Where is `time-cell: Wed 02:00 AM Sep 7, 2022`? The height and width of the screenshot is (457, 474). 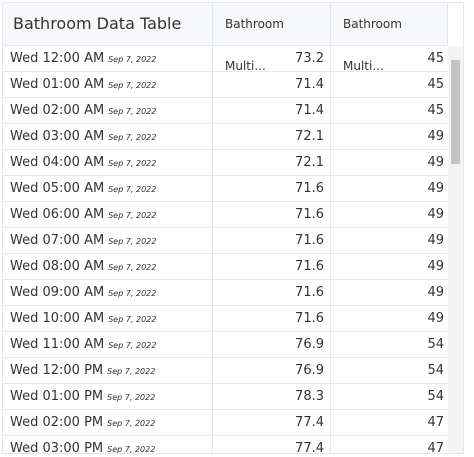 time-cell: Wed 02:00 AM Sep 7, 2022 is located at coordinates (108, 110).